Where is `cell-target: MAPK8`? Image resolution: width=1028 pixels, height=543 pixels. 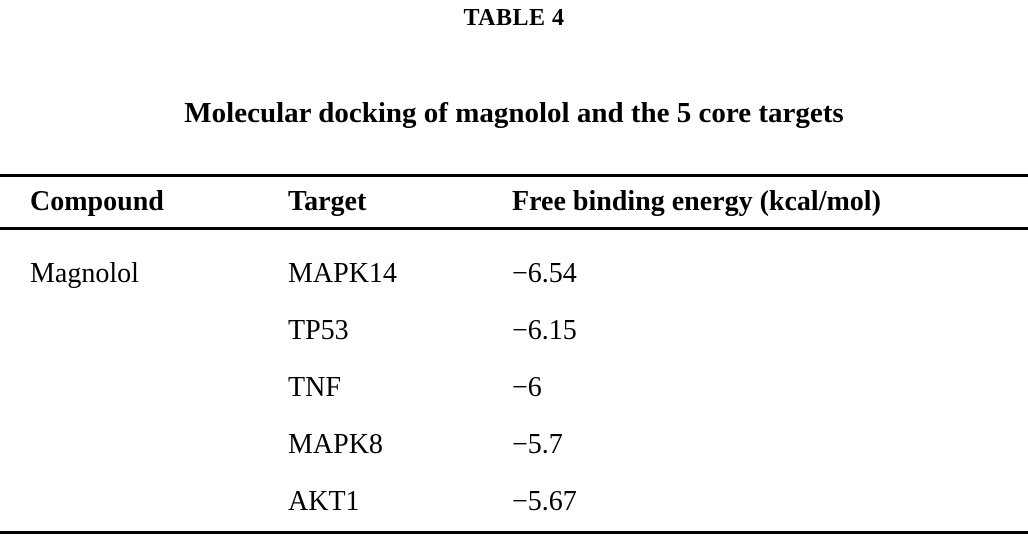 cell-target: MAPK8 is located at coordinates (335, 445).